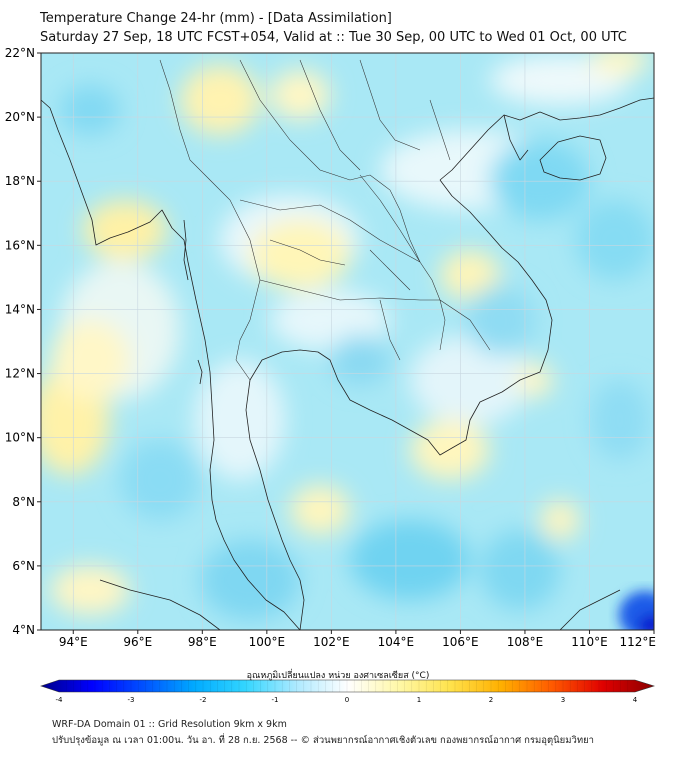 This screenshot has width=676, height=760. I want to click on lon-tick-label: 96°E, so click(137, 642).